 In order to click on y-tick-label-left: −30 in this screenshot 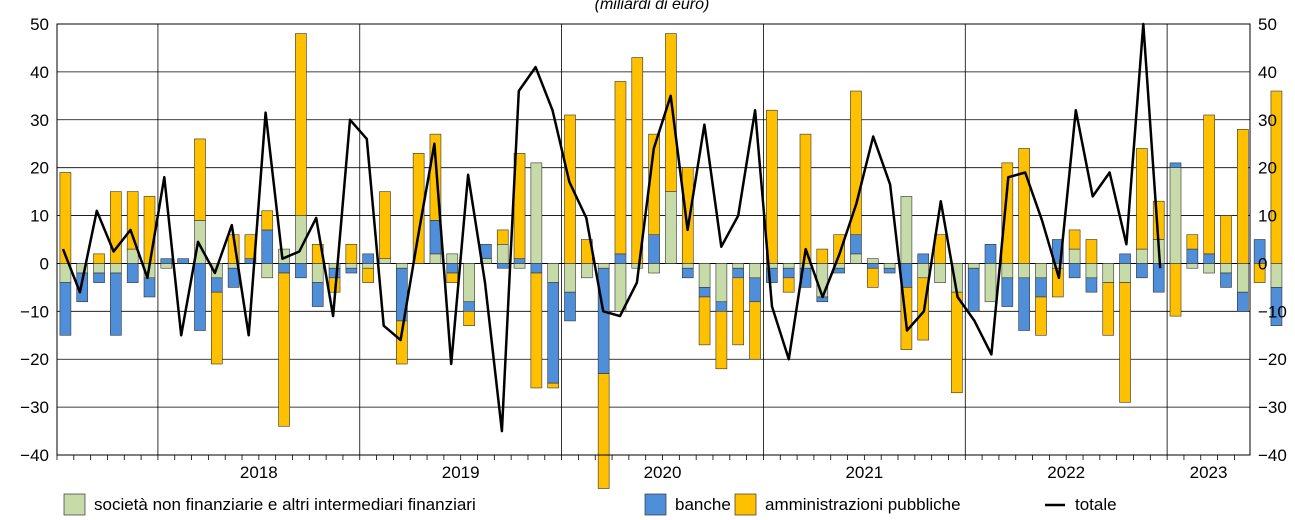, I will do `click(34, 407)`.